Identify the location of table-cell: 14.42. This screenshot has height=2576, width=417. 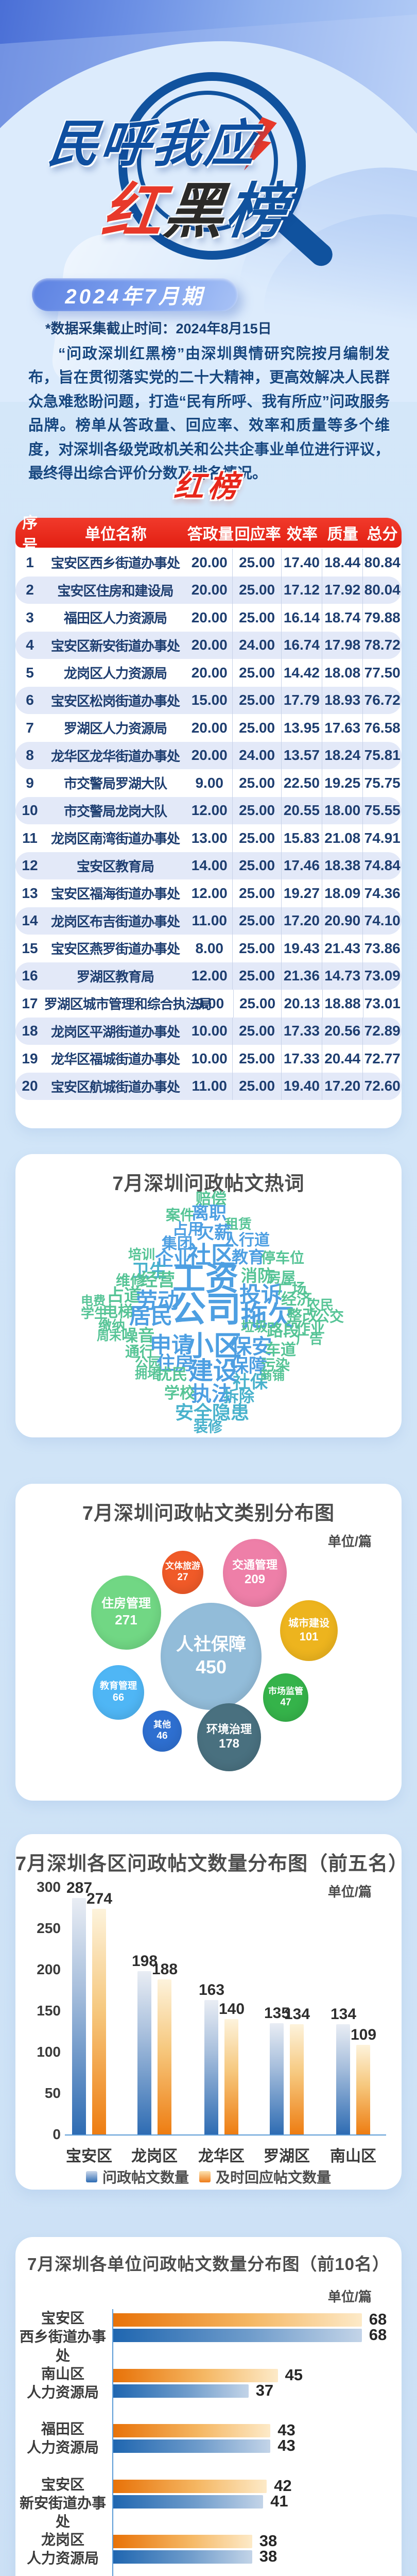
(301, 673).